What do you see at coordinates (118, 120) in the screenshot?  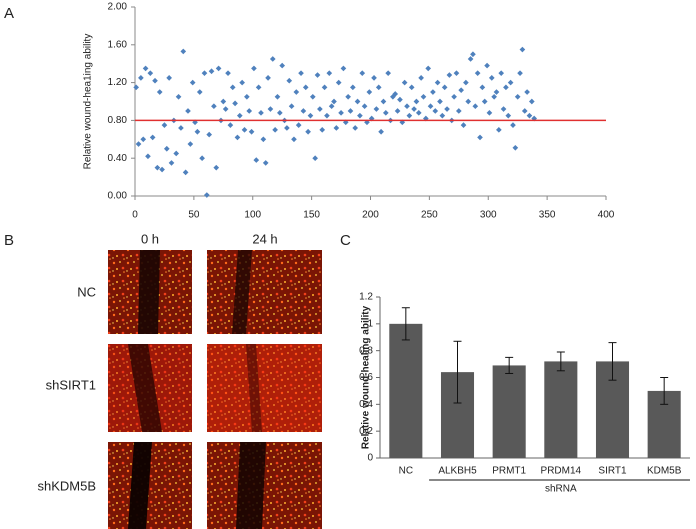 I see `y-tick-label: 0.80` at bounding box center [118, 120].